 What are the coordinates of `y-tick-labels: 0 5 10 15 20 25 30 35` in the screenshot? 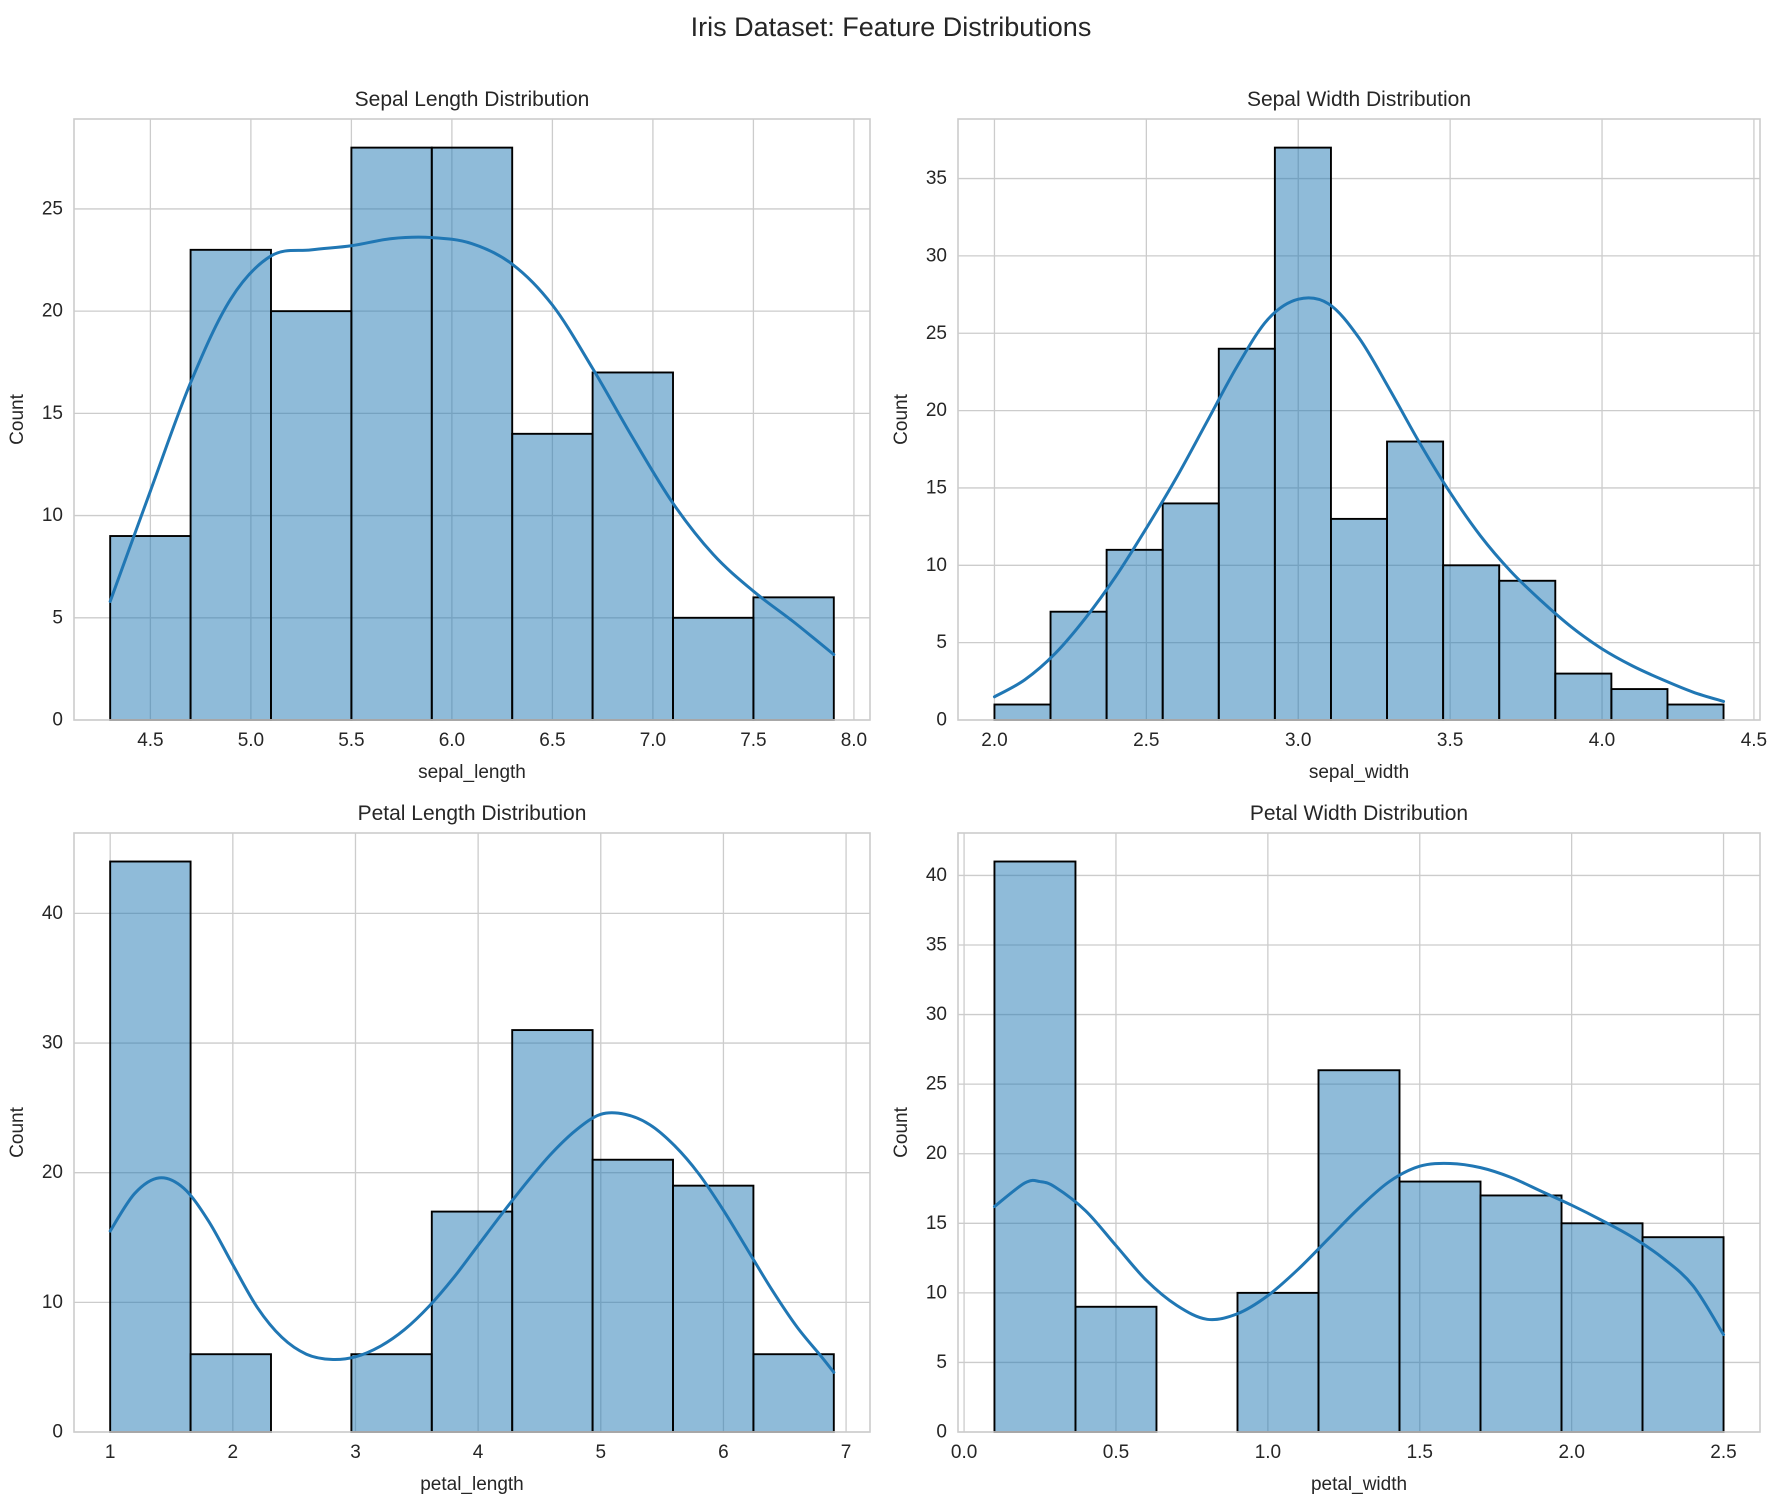 It's located at (936, 449).